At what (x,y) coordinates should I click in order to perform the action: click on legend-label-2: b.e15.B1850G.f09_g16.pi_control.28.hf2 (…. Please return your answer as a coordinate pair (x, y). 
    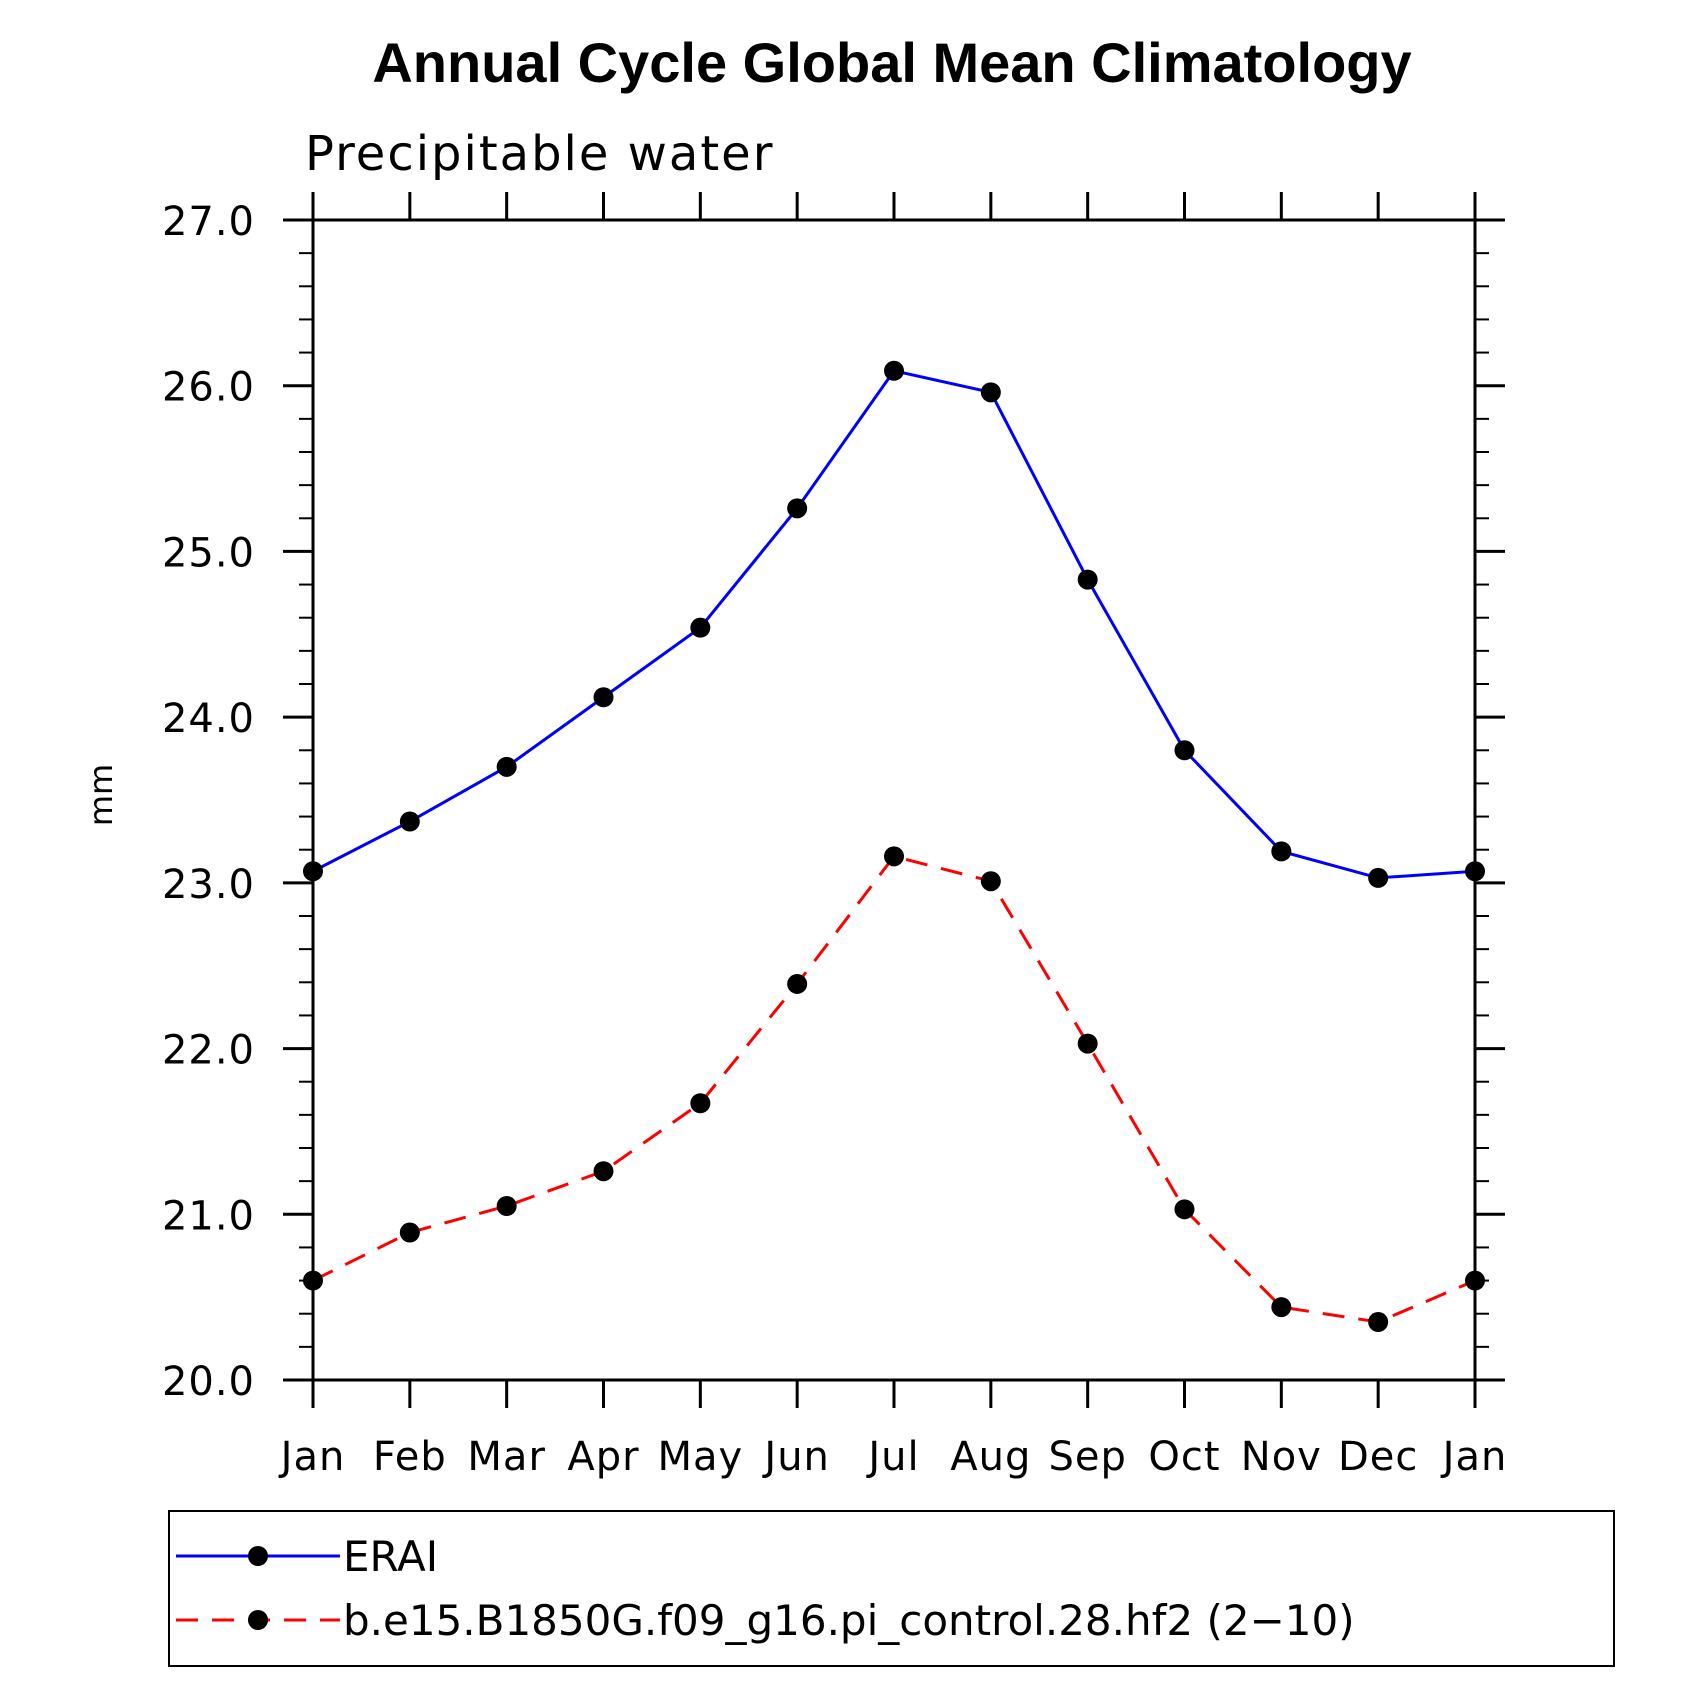
    Looking at the image, I should click on (849, 1620).